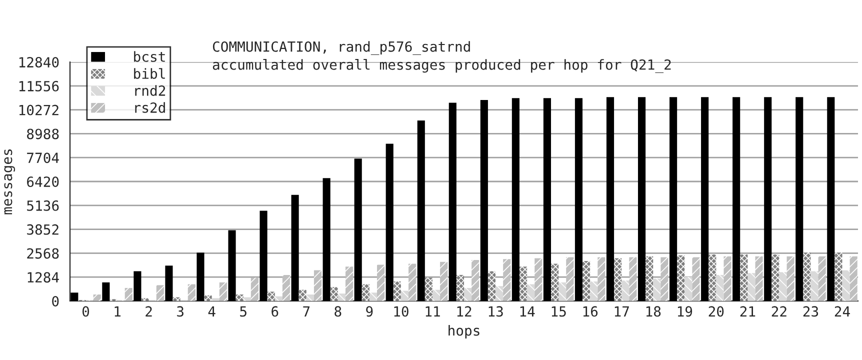 Image resolution: width=862 pixels, height=360 pixels. I want to click on x-tick-label: 10, so click(401, 311).